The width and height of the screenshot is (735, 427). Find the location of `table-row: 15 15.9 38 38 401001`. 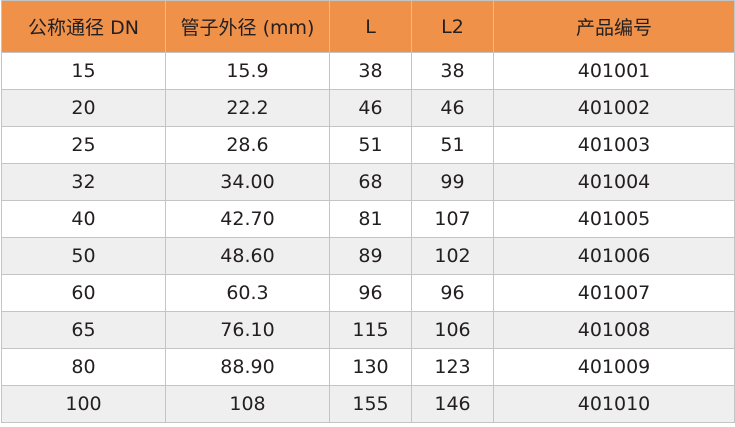

table-row: 15 15.9 38 38 401001 is located at coordinates (368, 71).